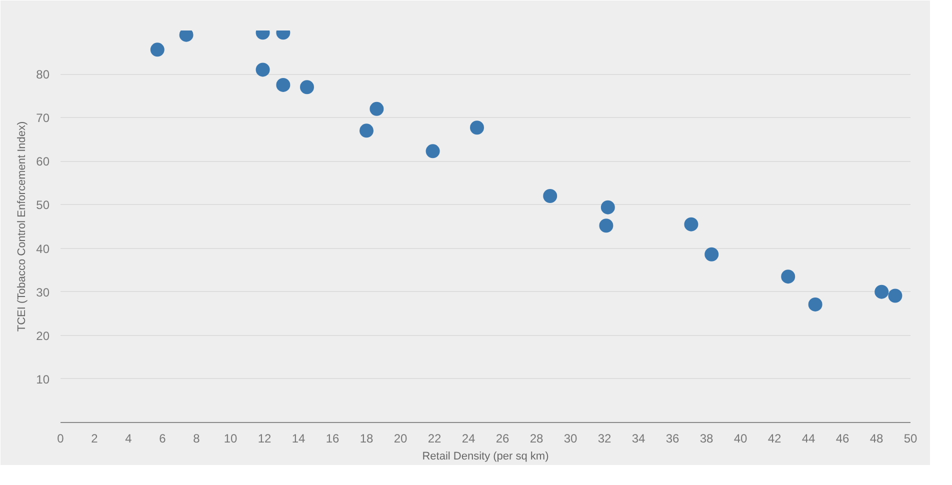 Image resolution: width=952 pixels, height=485 pixels. Describe the element at coordinates (231, 439) in the screenshot. I see `x-tick-label: 10` at that location.